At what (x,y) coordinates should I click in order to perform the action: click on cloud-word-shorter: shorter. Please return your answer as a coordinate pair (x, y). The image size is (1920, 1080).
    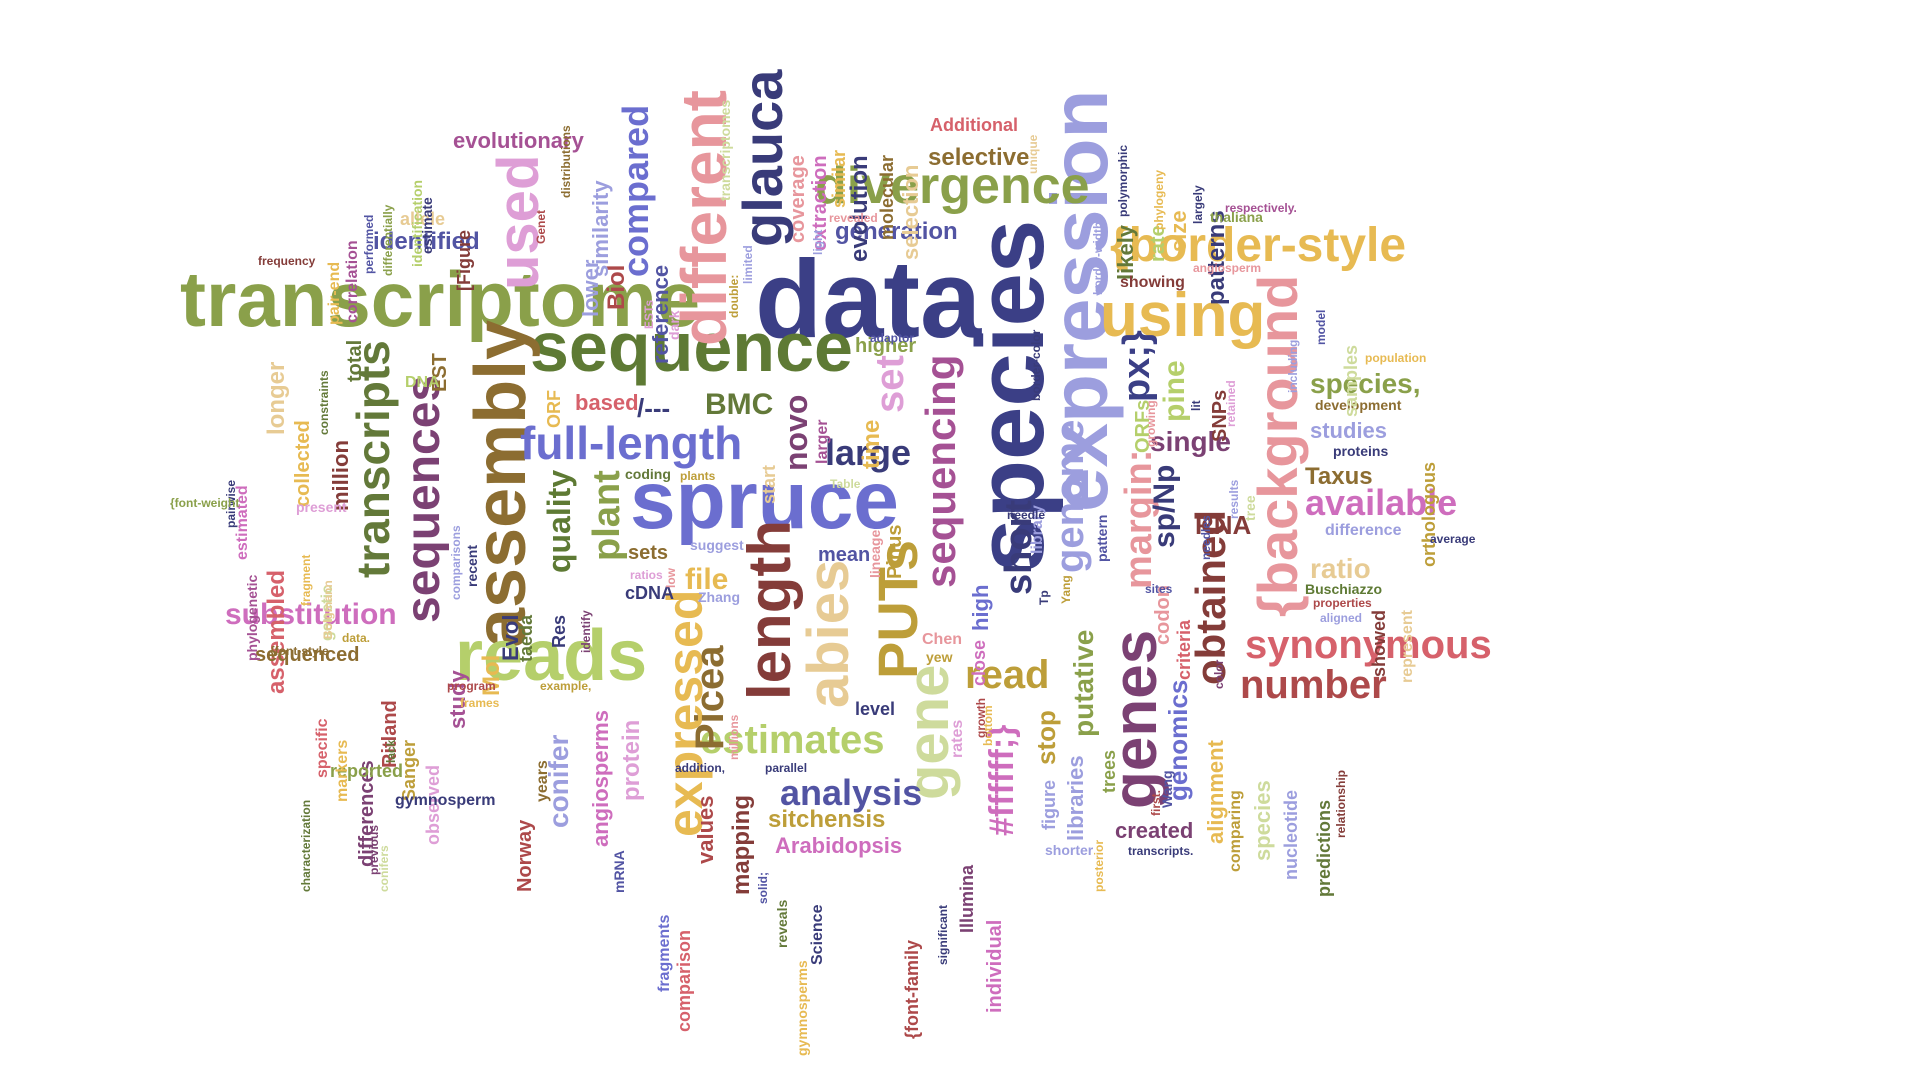
    Looking at the image, I should click on (1069, 850).